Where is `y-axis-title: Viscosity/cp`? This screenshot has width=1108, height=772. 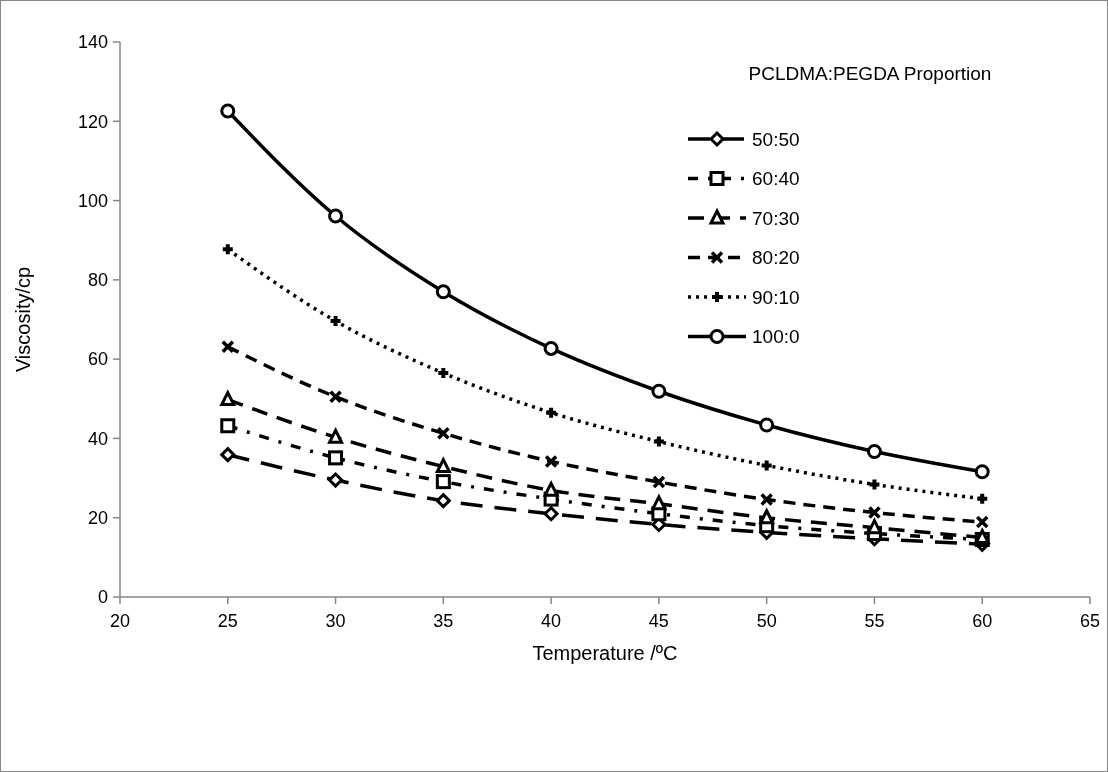 y-axis-title: Viscosity/cp is located at coordinates (23, 319).